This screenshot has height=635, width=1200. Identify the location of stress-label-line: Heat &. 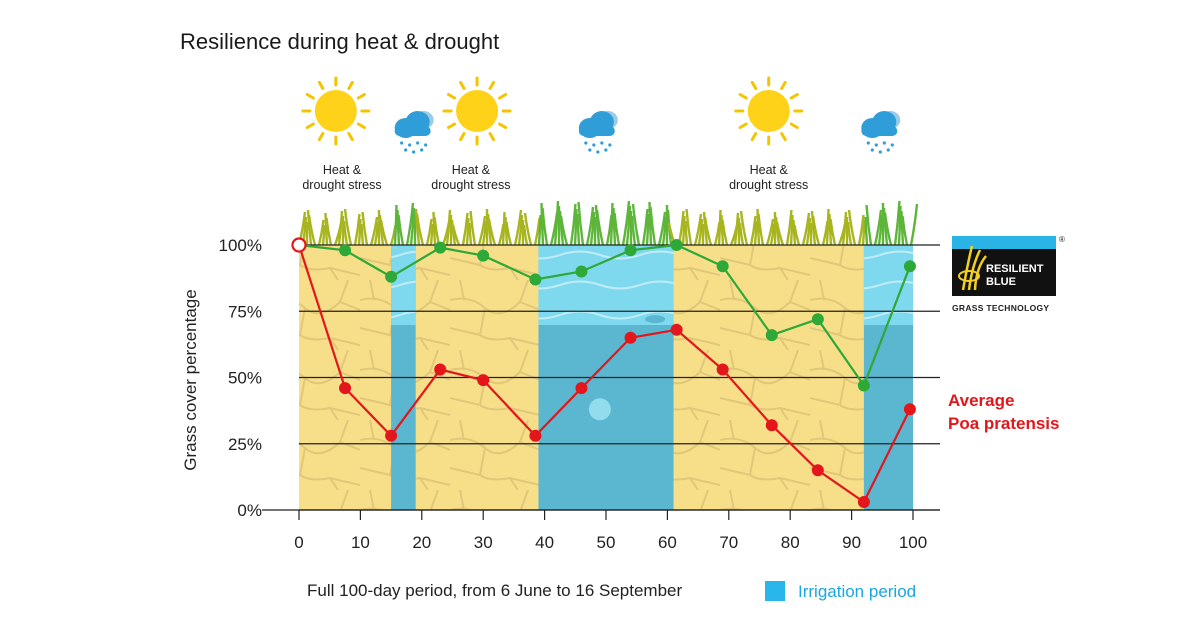
(471, 170).